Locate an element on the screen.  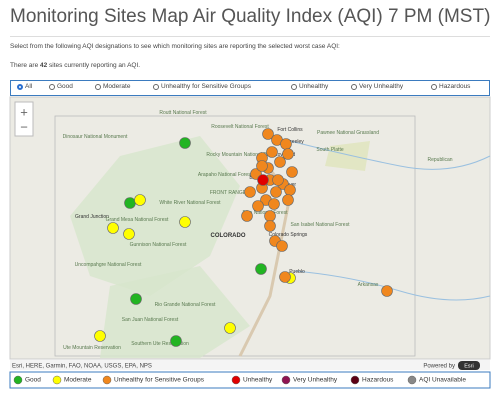
map-label: Southern Ute Reservation is located at coordinates (160, 344).